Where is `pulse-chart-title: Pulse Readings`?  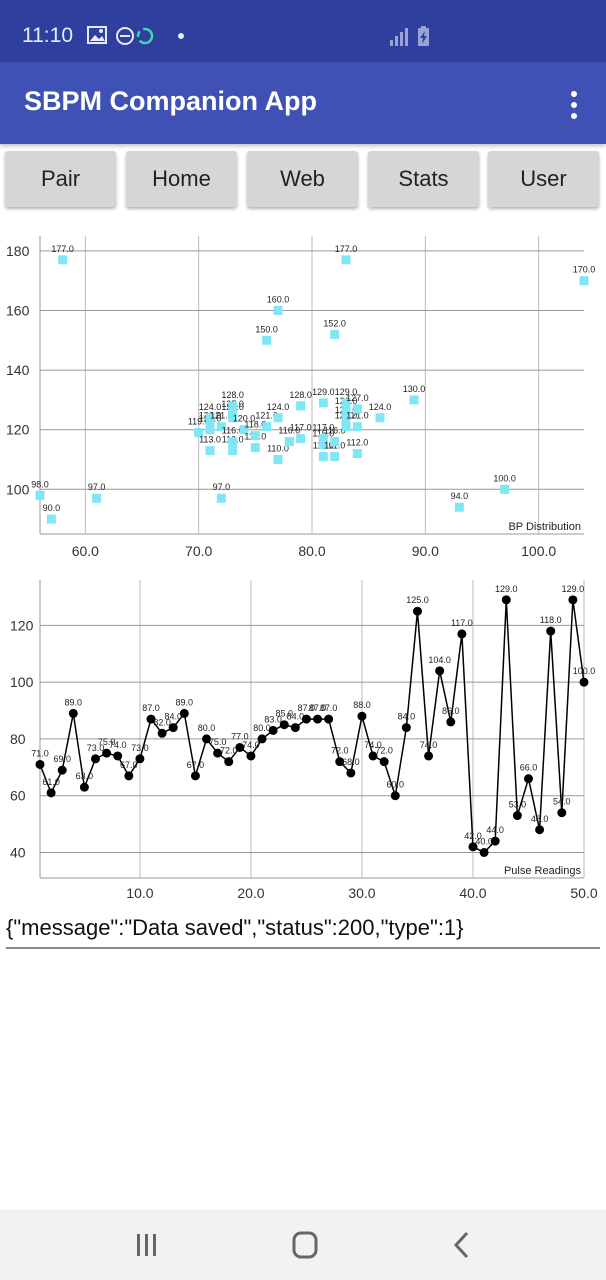
pulse-chart-title: Pulse Readings is located at coordinates (543, 871).